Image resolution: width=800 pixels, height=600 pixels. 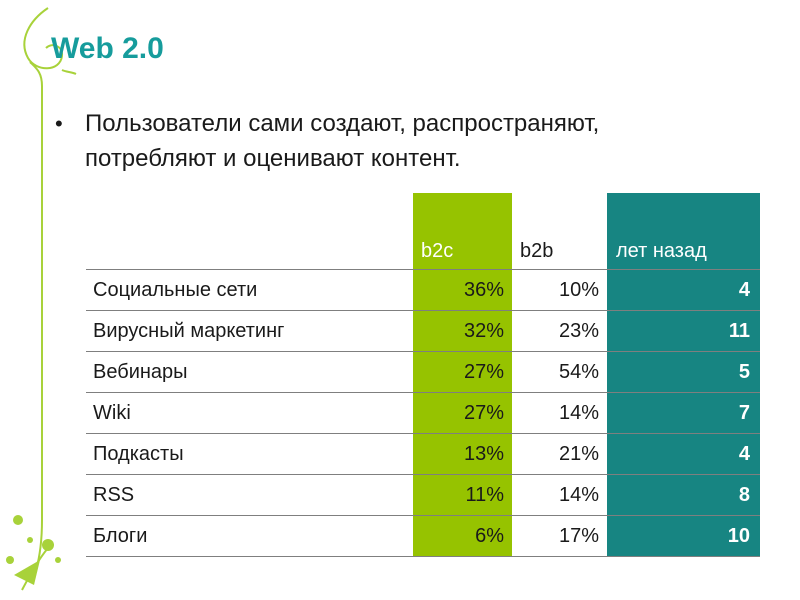 I want to click on cell-years: 8, so click(x=683, y=495).